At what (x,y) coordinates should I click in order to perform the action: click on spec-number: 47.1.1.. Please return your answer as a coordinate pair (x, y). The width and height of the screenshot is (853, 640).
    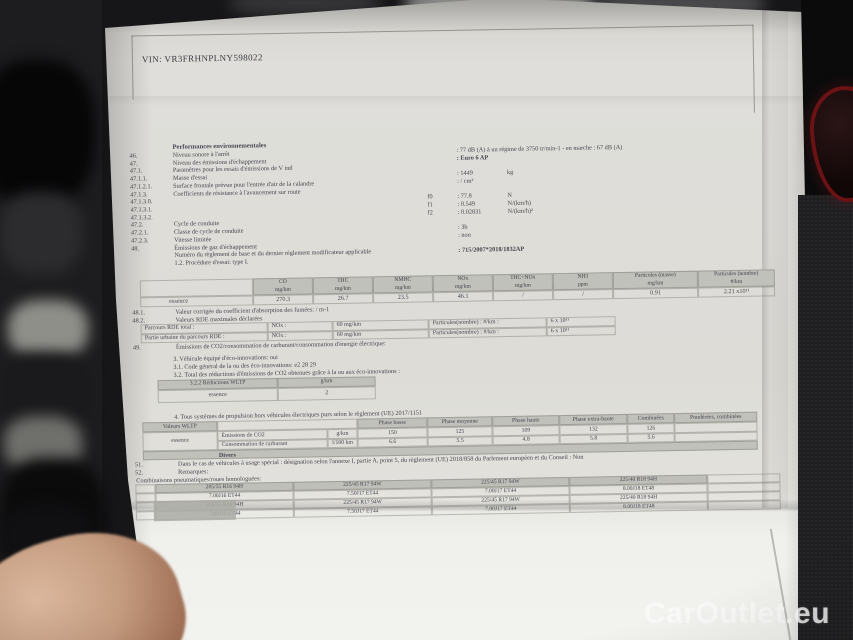
    Looking at the image, I should click on (138, 179).